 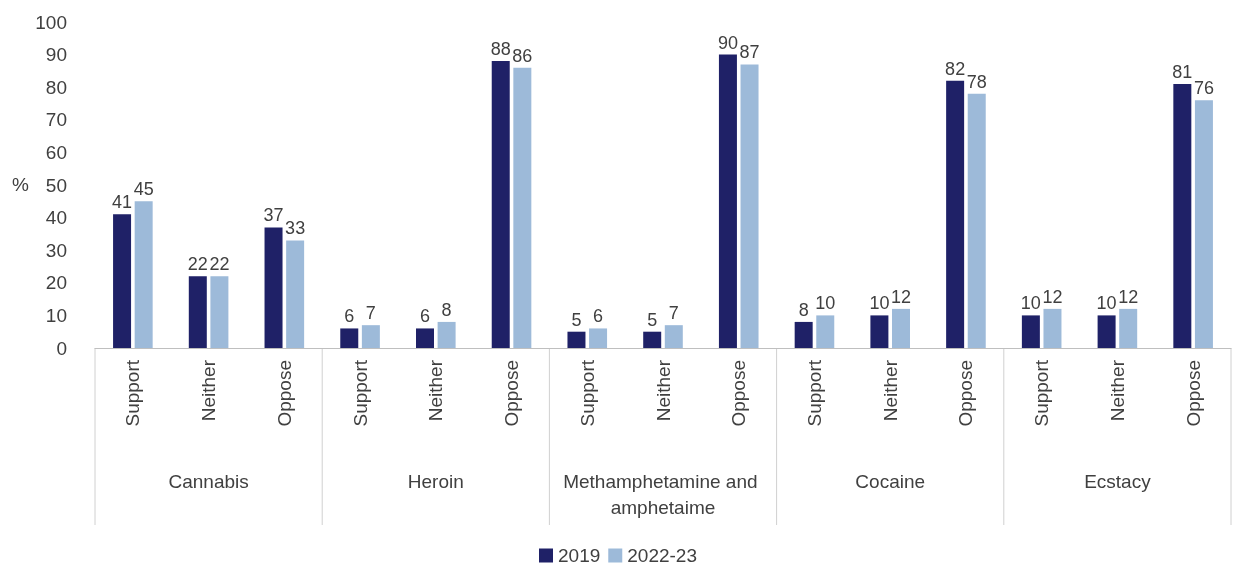 I want to click on y-tick-label: 40, so click(x=56, y=218).